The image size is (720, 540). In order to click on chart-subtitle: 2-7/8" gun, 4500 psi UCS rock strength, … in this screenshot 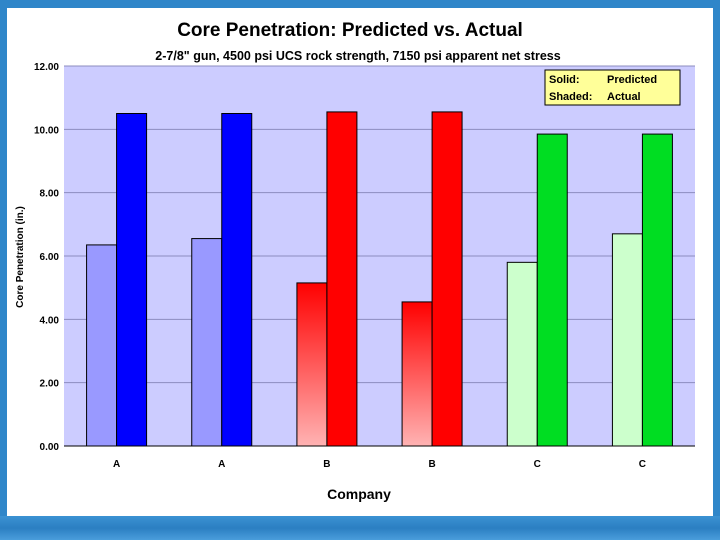, I will do `click(357, 56)`.